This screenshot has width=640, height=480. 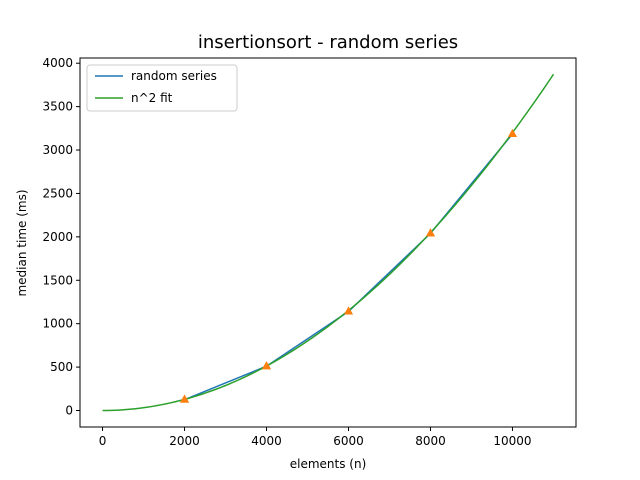 I want to click on y-tick-label: 1500, so click(x=57, y=280).